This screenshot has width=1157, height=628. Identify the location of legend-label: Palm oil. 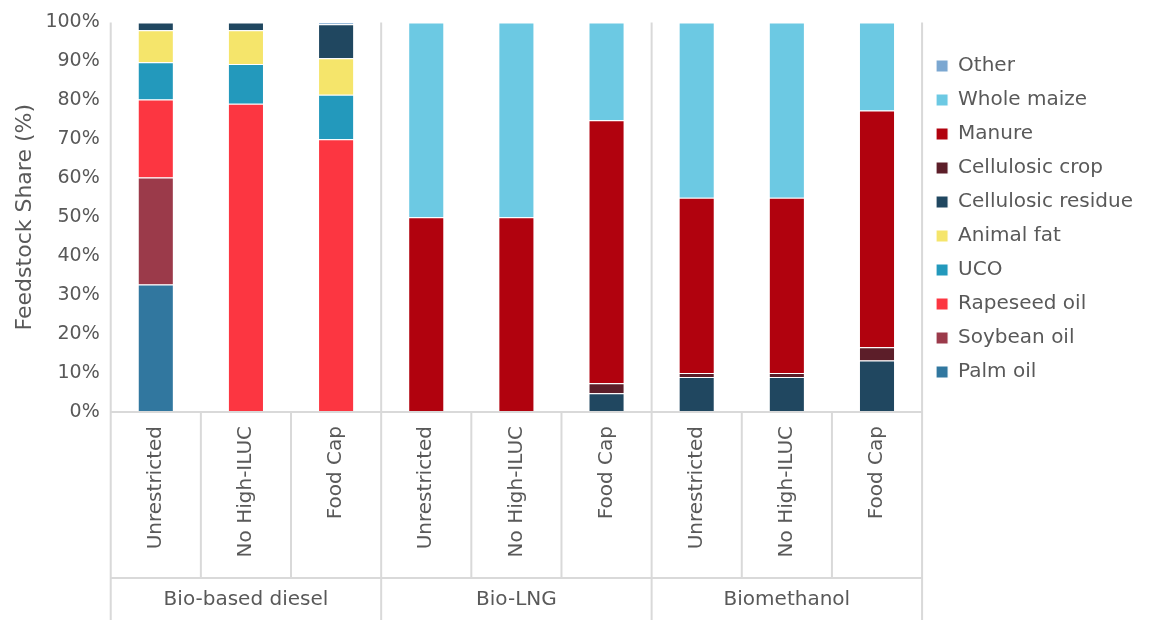
(997, 370).